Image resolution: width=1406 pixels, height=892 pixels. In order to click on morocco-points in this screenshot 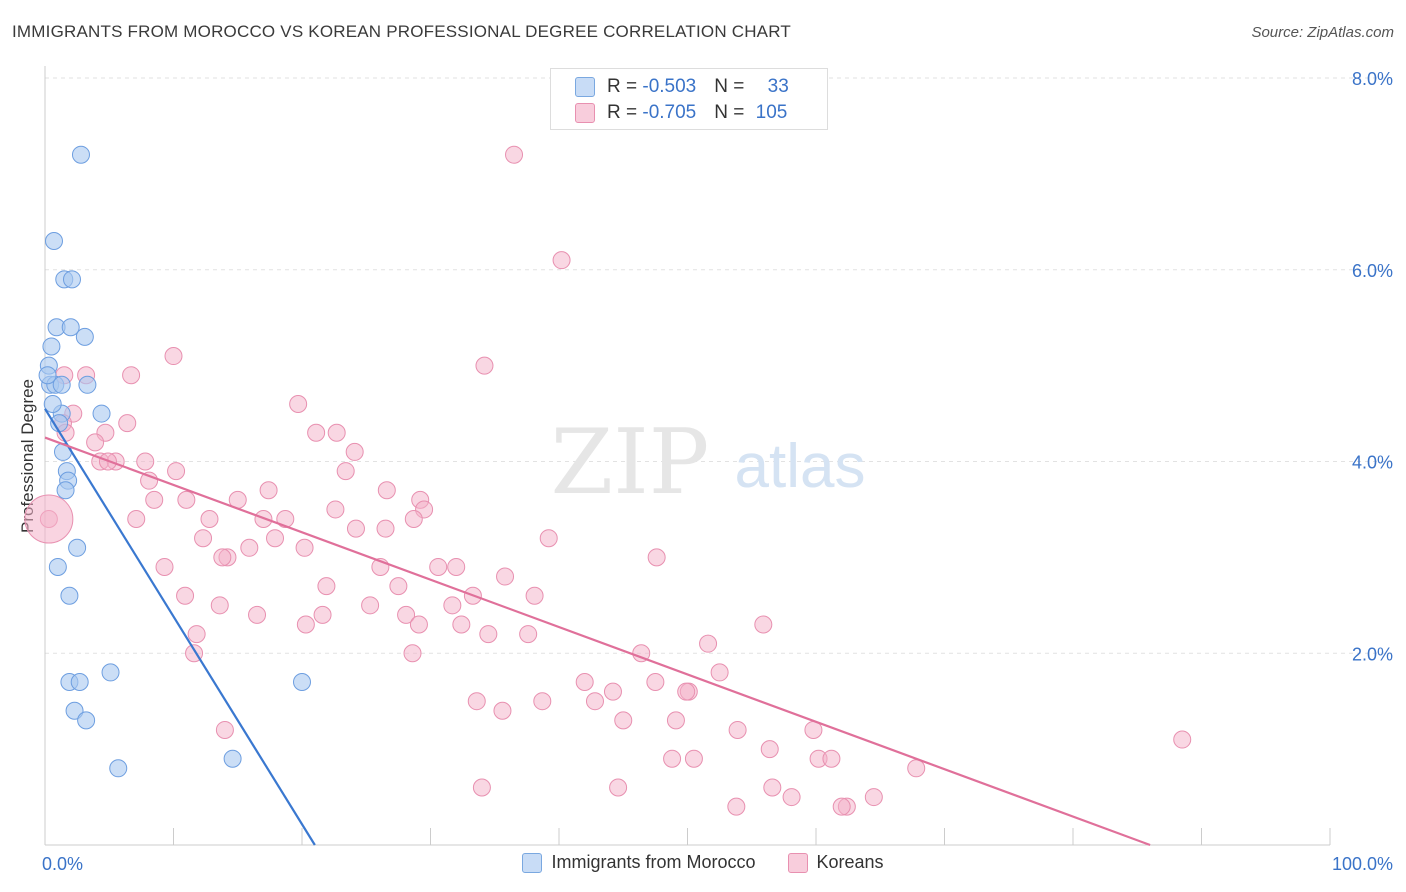, I will do `click(174, 461)`.